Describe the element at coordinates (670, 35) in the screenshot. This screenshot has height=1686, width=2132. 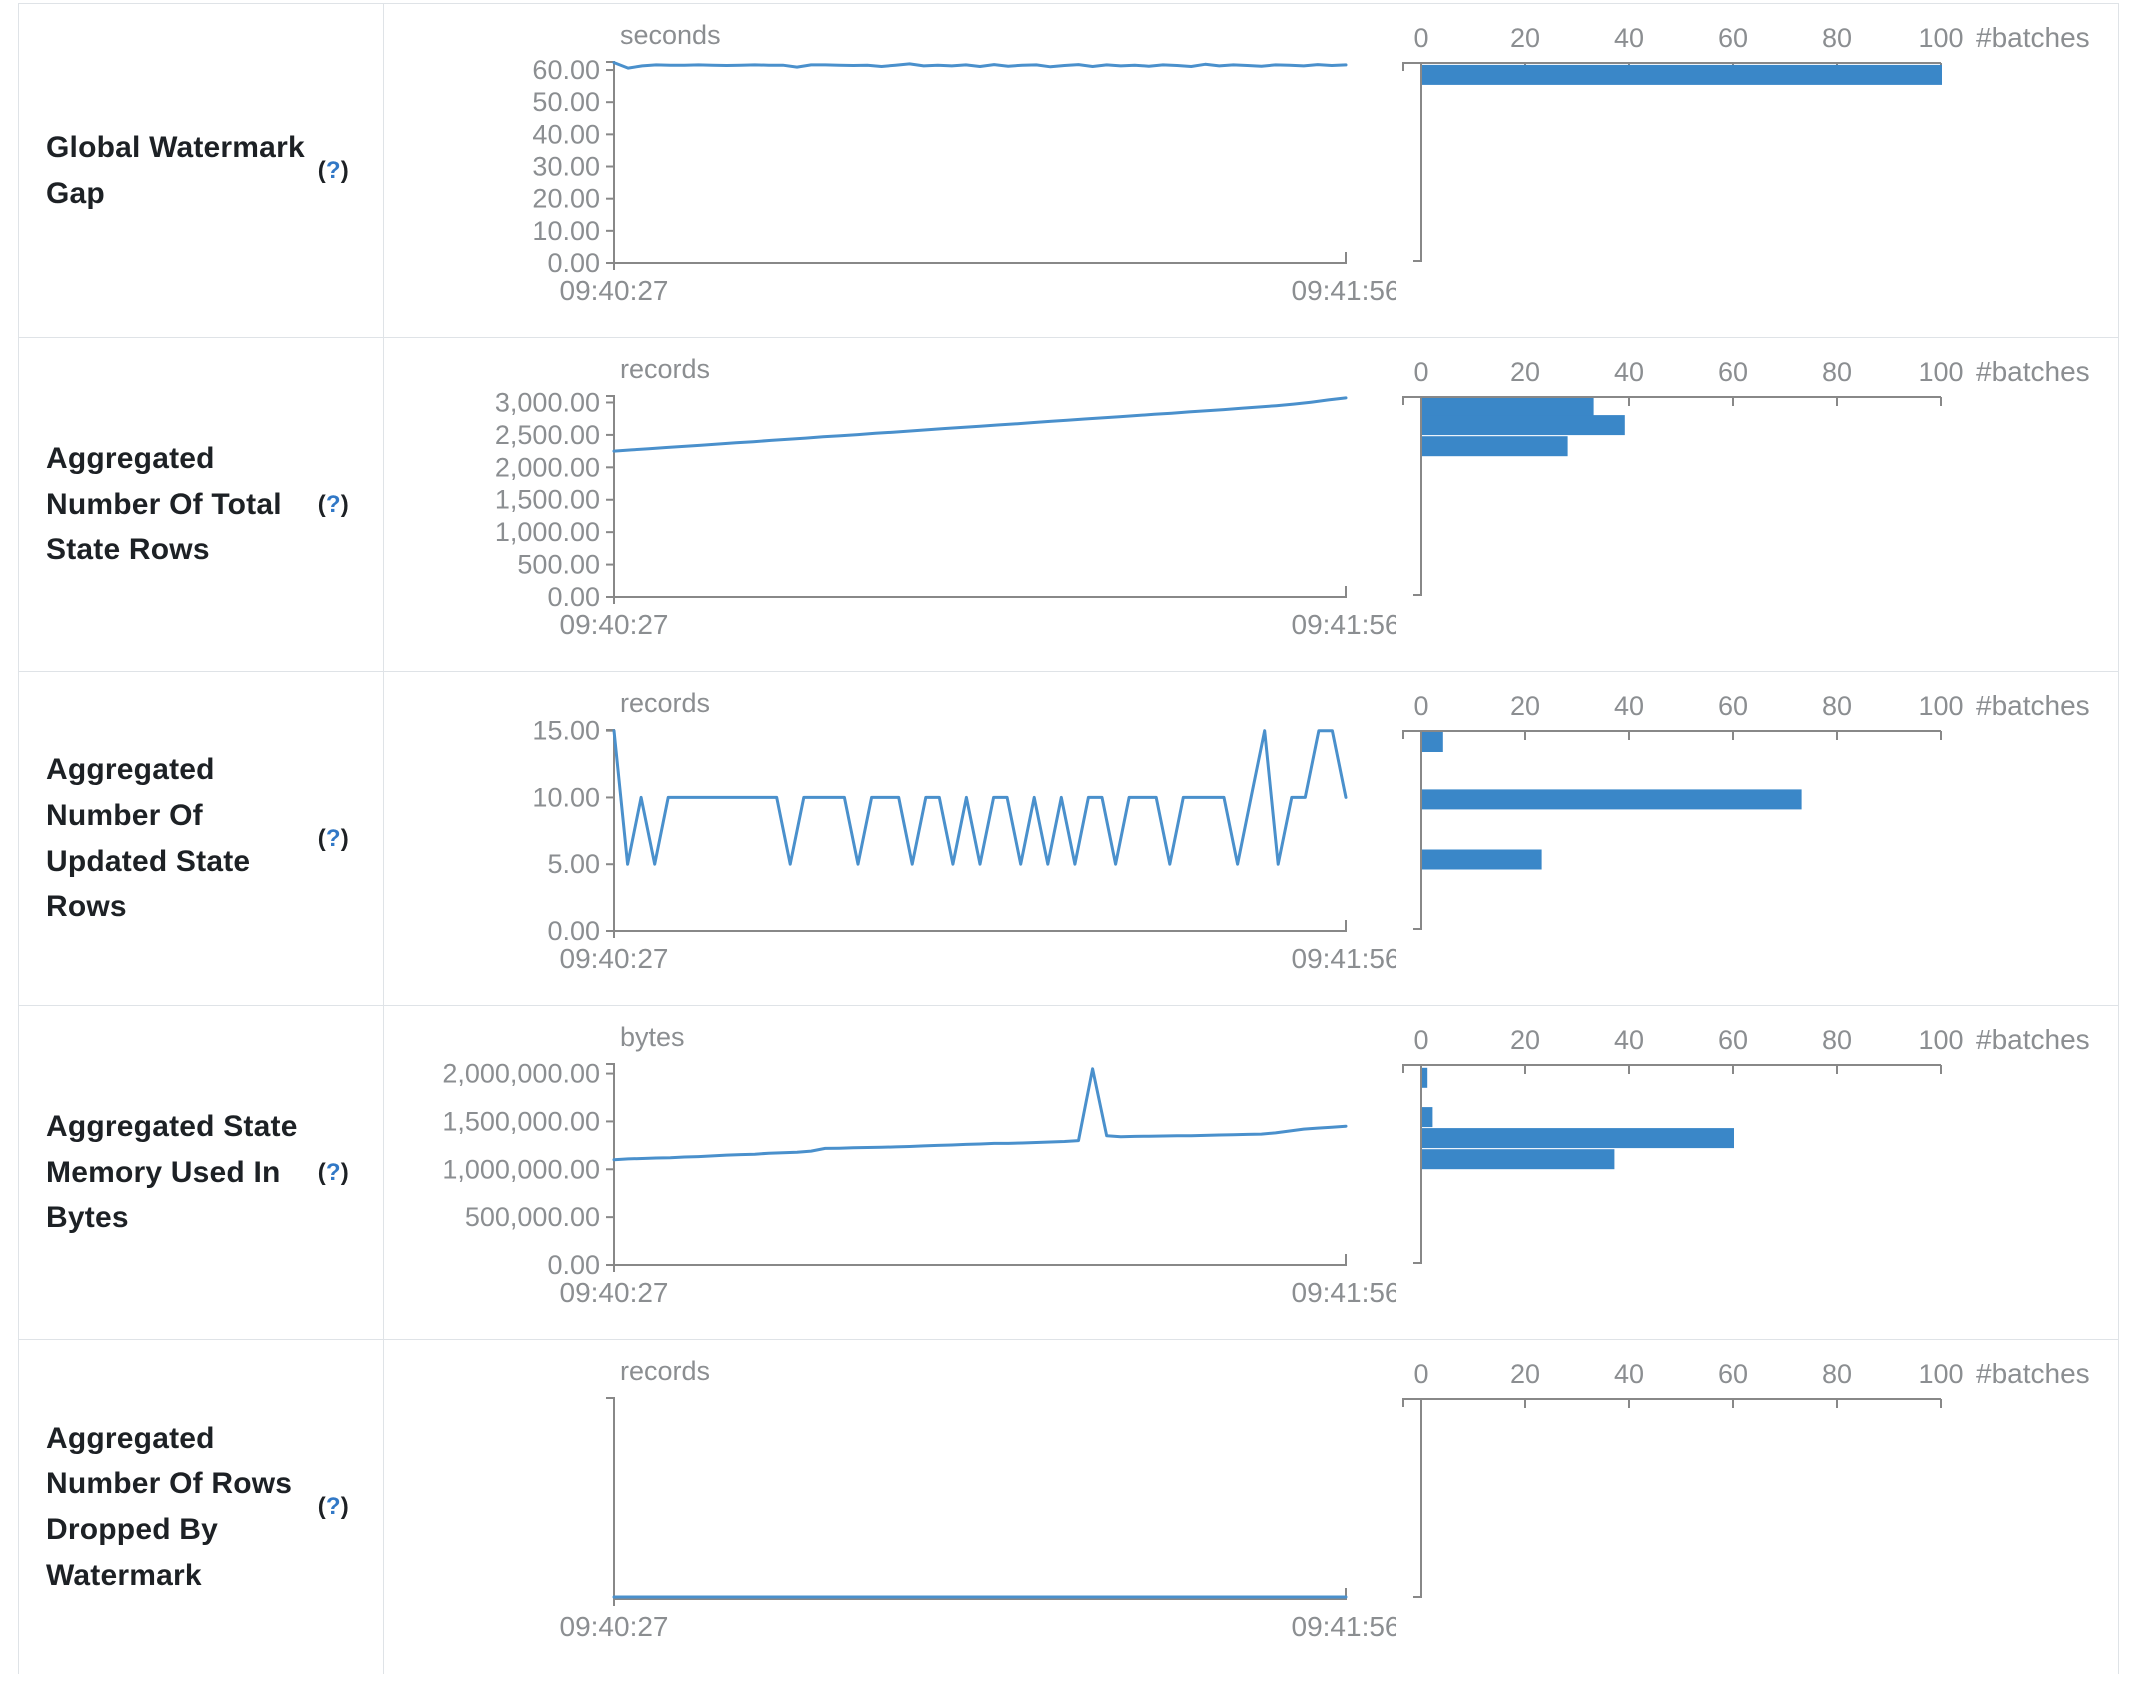
I see `unit-label: seconds` at that location.